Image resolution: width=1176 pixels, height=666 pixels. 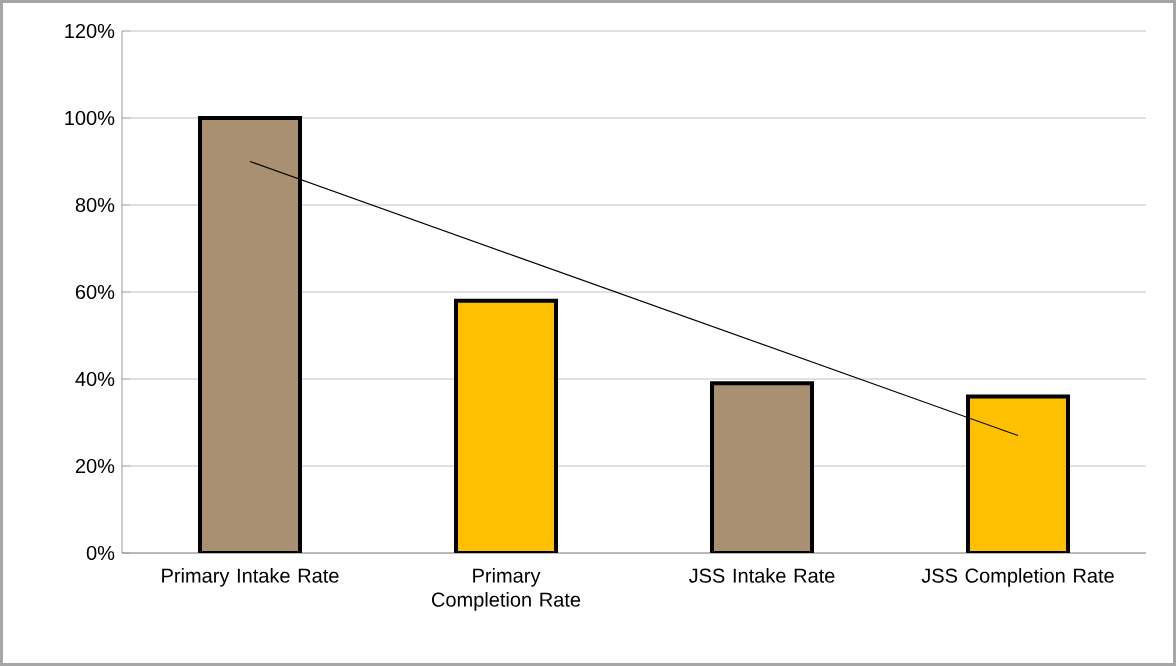 What do you see at coordinates (250, 577) in the screenshot?
I see `x-tick-label: Primary Intake Rate` at bounding box center [250, 577].